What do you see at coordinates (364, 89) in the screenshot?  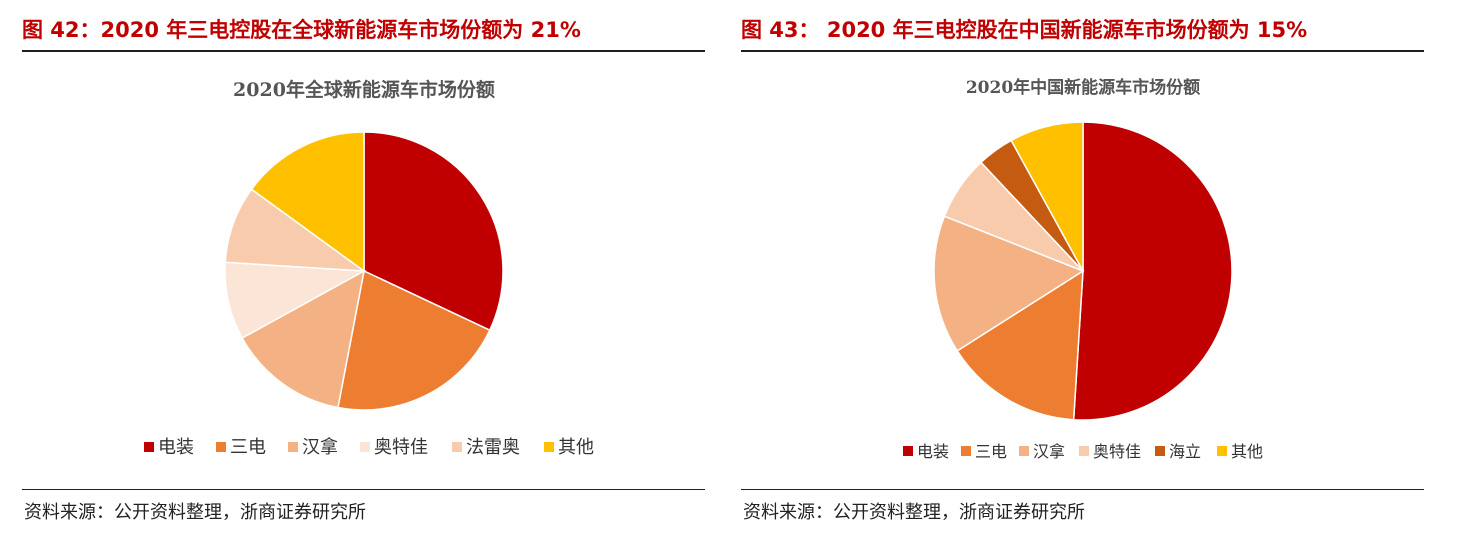 I see `chart-title: 2020年全球新能源车市场份额` at bounding box center [364, 89].